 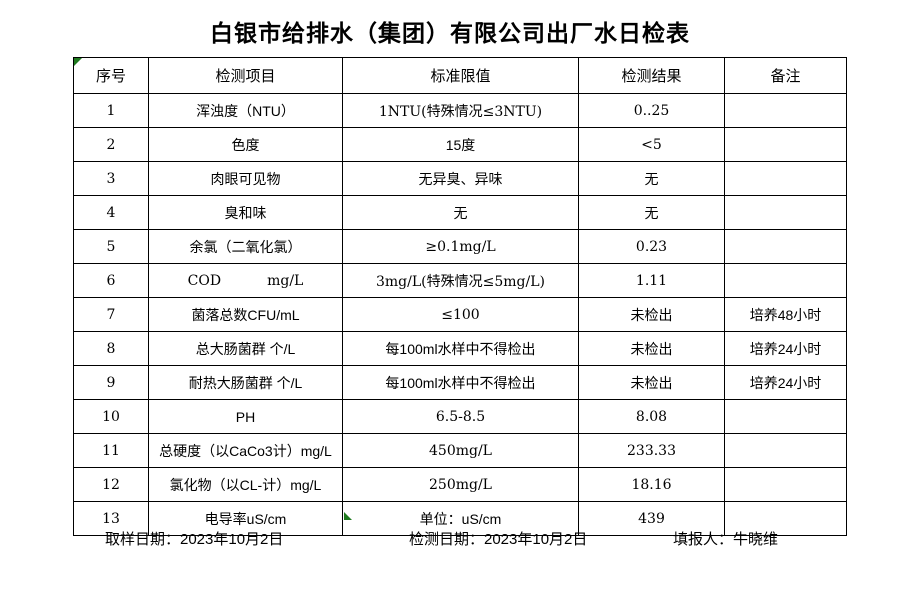 I want to click on table-row: 7 菌落总数CFU/mL ≤100 未检出 培养48小时, so click(x=460, y=314).